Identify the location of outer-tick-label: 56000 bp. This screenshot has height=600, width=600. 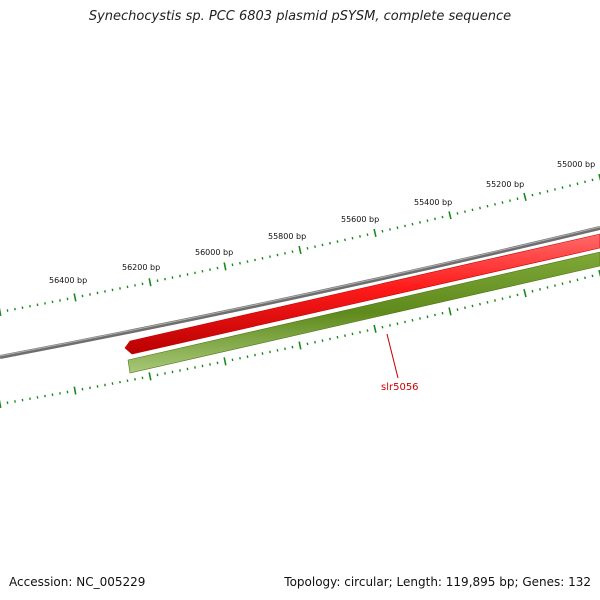
(214, 252).